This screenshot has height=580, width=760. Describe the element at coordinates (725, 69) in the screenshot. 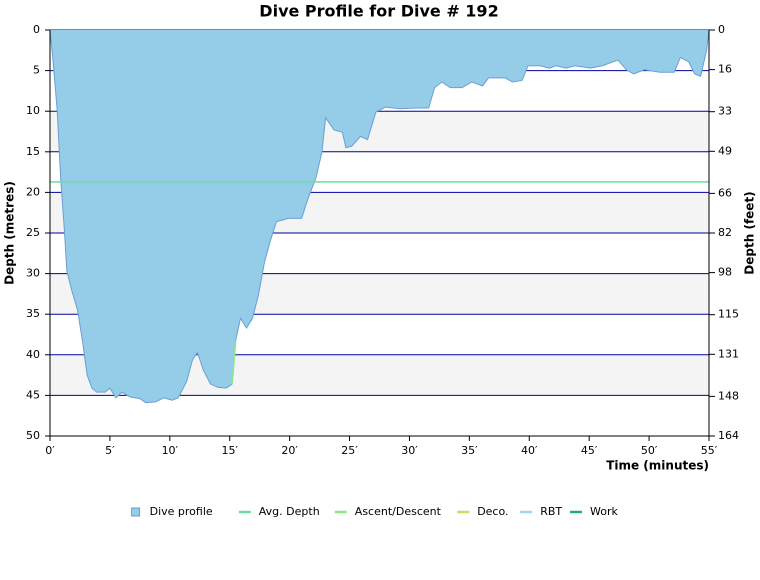

I see `y2-tick-label: 16` at that location.